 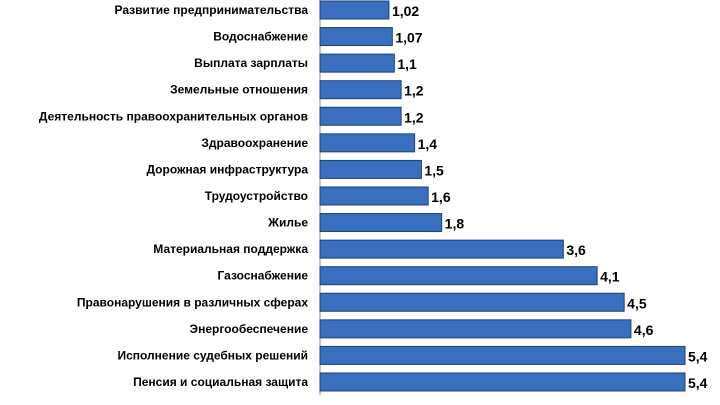 What do you see at coordinates (610, 277) in the screenshot?
I see `value-label: 4,1` at bounding box center [610, 277].